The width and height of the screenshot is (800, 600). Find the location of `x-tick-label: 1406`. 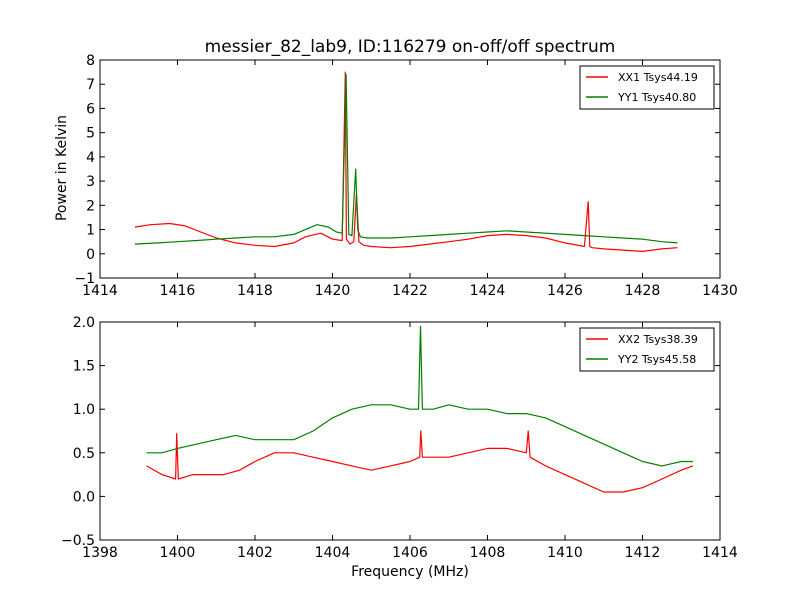

x-tick-label: 1406 is located at coordinates (410, 553).